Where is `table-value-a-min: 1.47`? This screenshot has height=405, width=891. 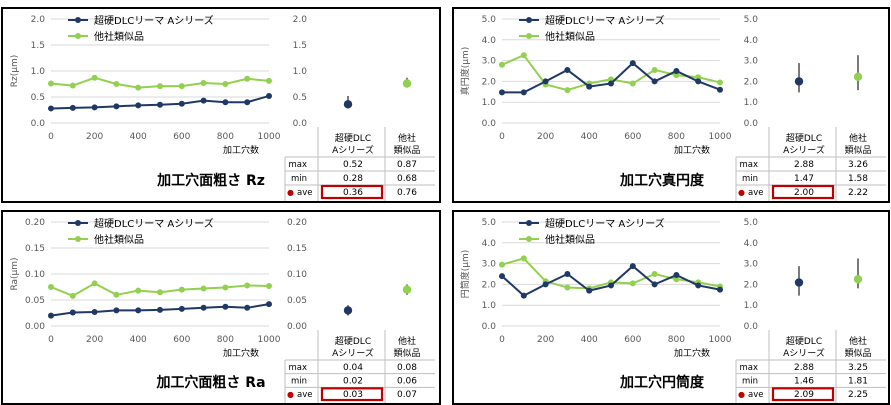
table-value-a-min: 1.47 is located at coordinates (804, 179).